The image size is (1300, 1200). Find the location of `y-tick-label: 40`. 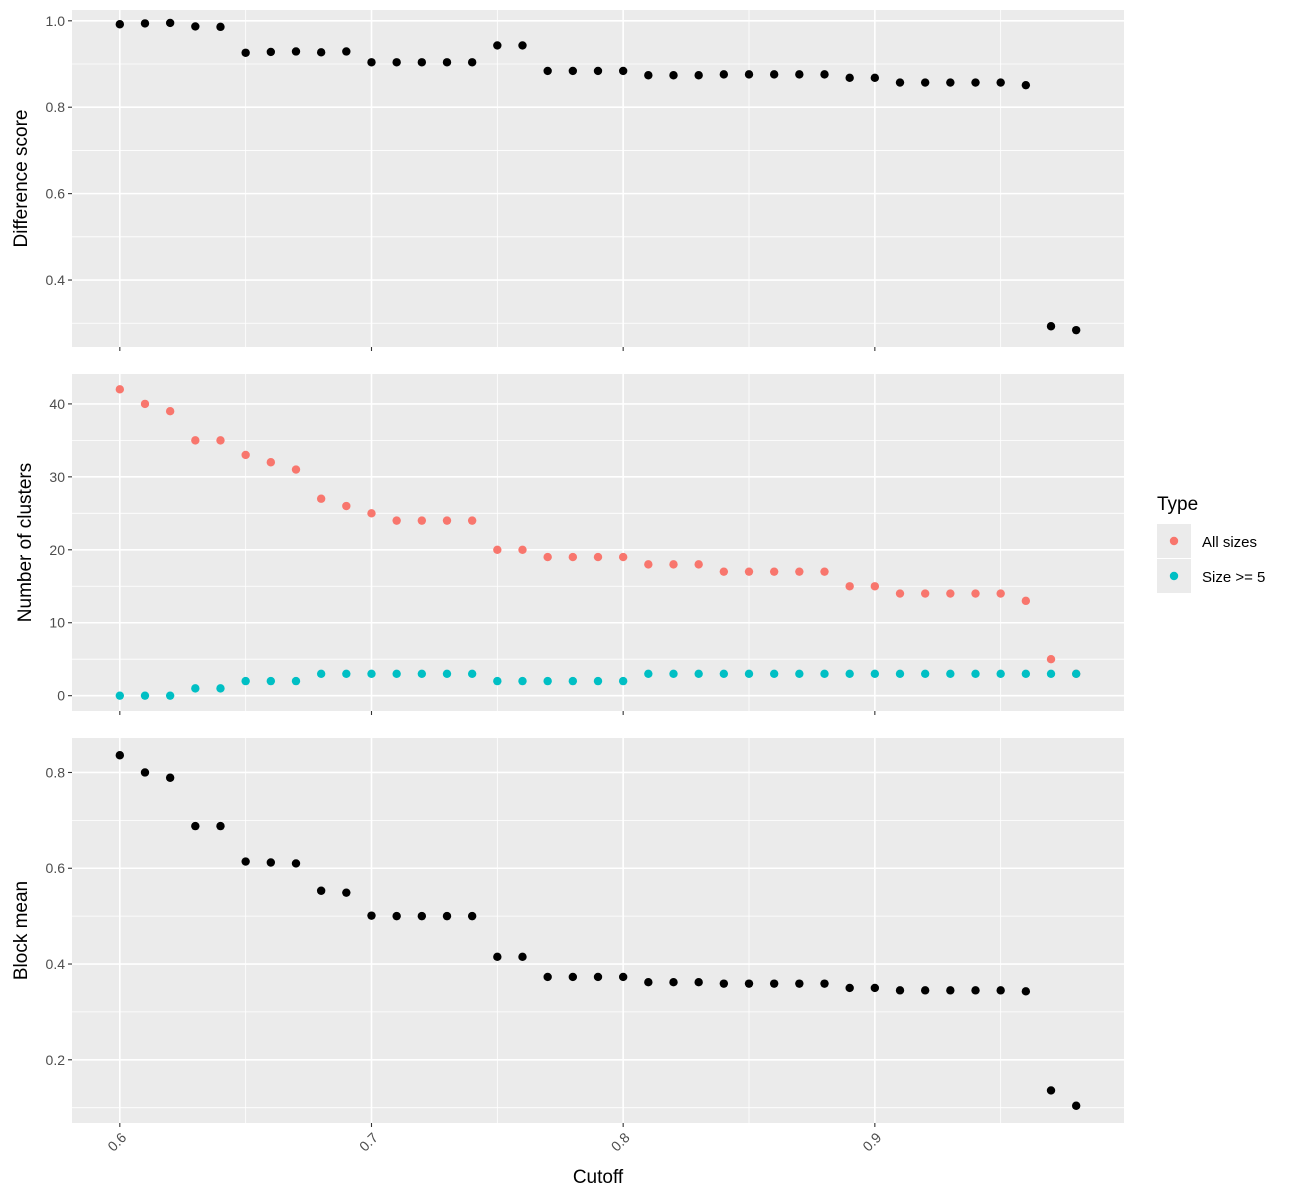

y-tick-label: 40 is located at coordinates (57, 404).